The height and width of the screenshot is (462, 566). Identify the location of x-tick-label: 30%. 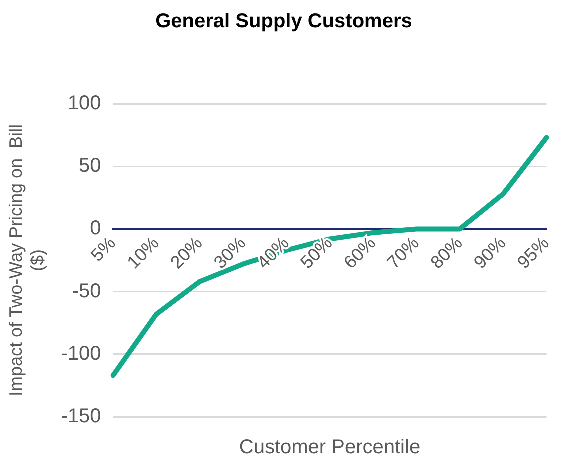
(230, 253).